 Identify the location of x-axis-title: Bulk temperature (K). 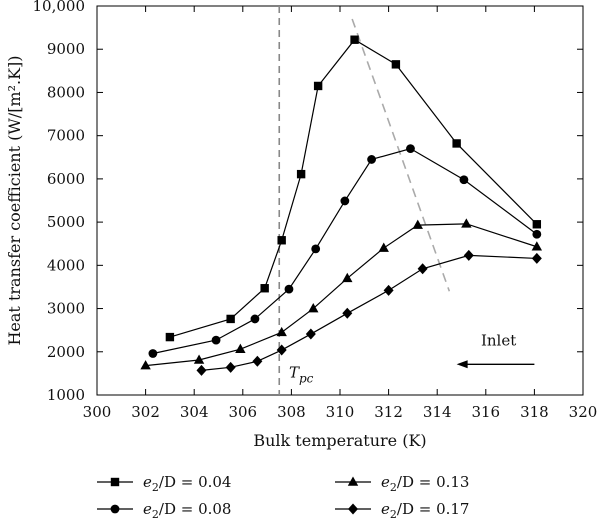
(339, 440).